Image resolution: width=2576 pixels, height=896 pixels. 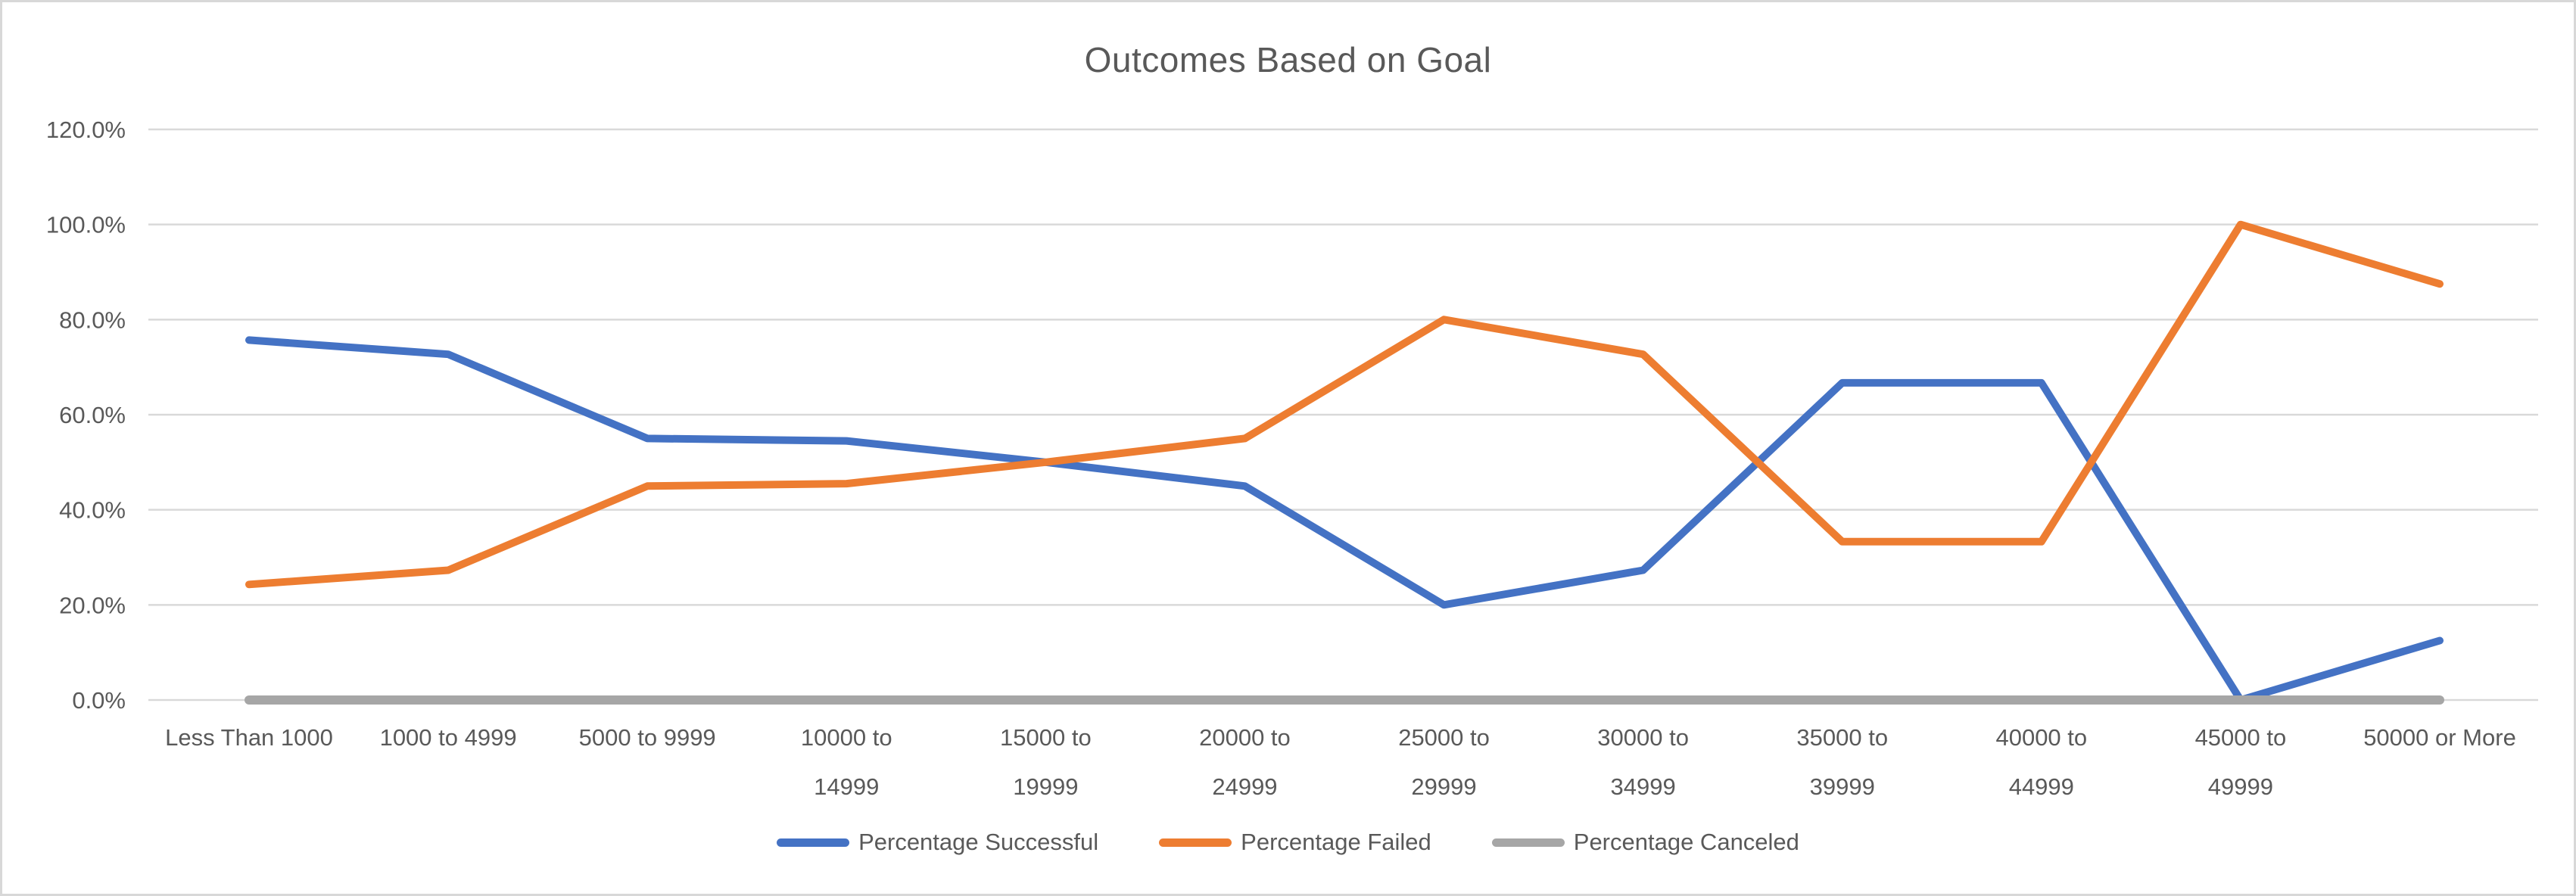 What do you see at coordinates (92, 319) in the screenshot?
I see `y-axis-tick-label: 80.0%` at bounding box center [92, 319].